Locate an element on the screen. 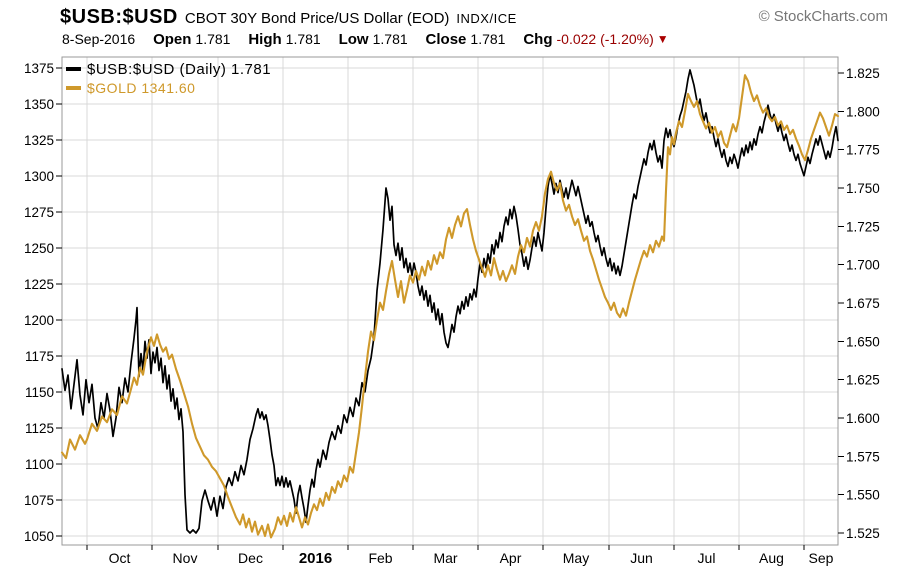 Image resolution: width=900 pixels, height=580 pixels. left-axis-label: 1050 is located at coordinates (39, 536).